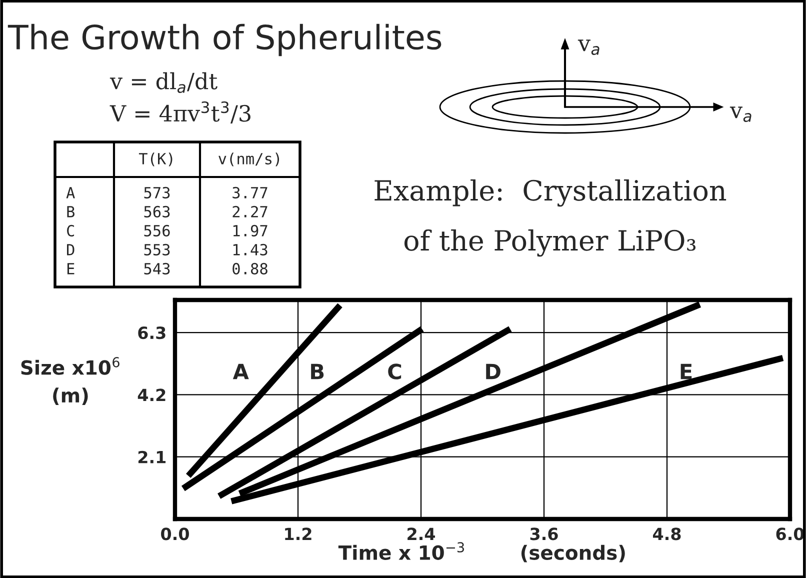  I want to click on text: 556, so click(157, 230).